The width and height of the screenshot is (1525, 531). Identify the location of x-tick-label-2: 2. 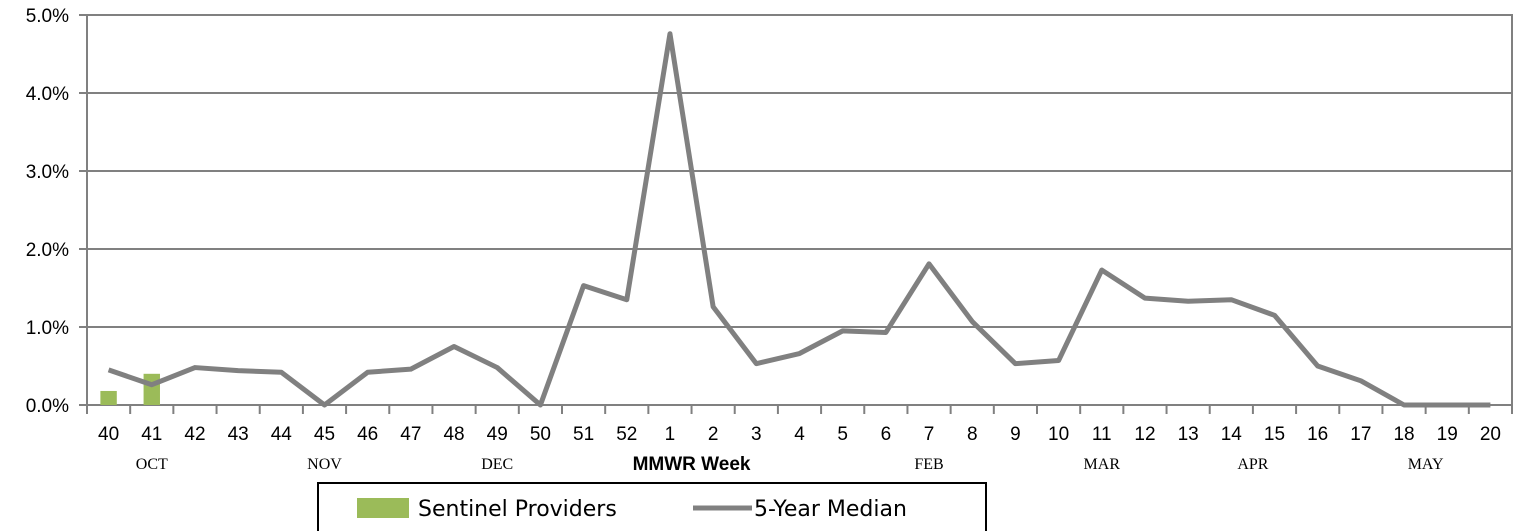
(713, 434).